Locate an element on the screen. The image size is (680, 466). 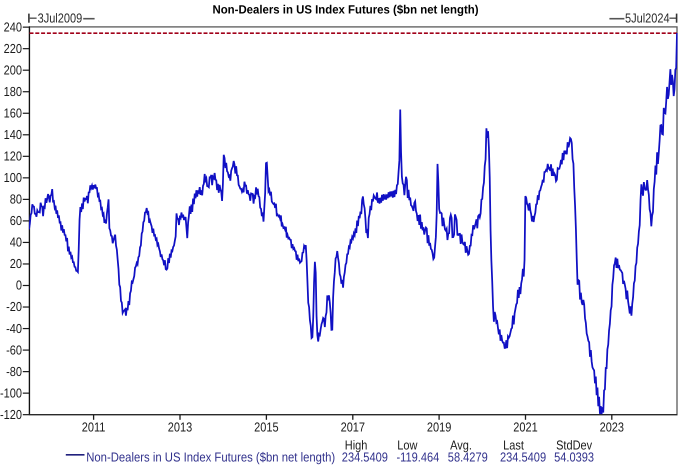
svg-text: 2021 is located at coordinates (525, 427).